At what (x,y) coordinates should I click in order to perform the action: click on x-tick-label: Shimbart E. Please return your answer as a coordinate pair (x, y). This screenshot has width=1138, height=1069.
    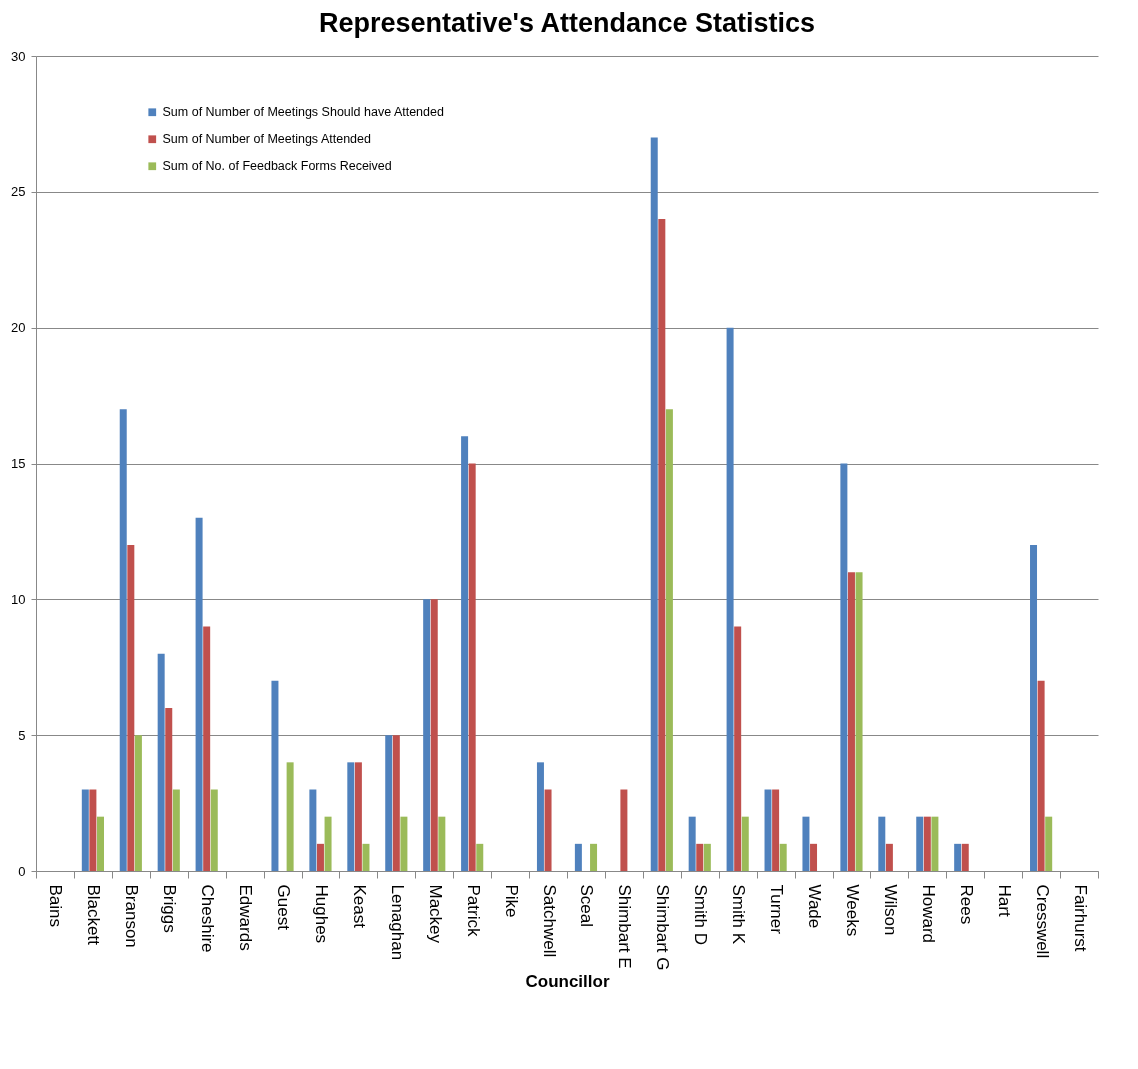
    Looking at the image, I should click on (625, 926).